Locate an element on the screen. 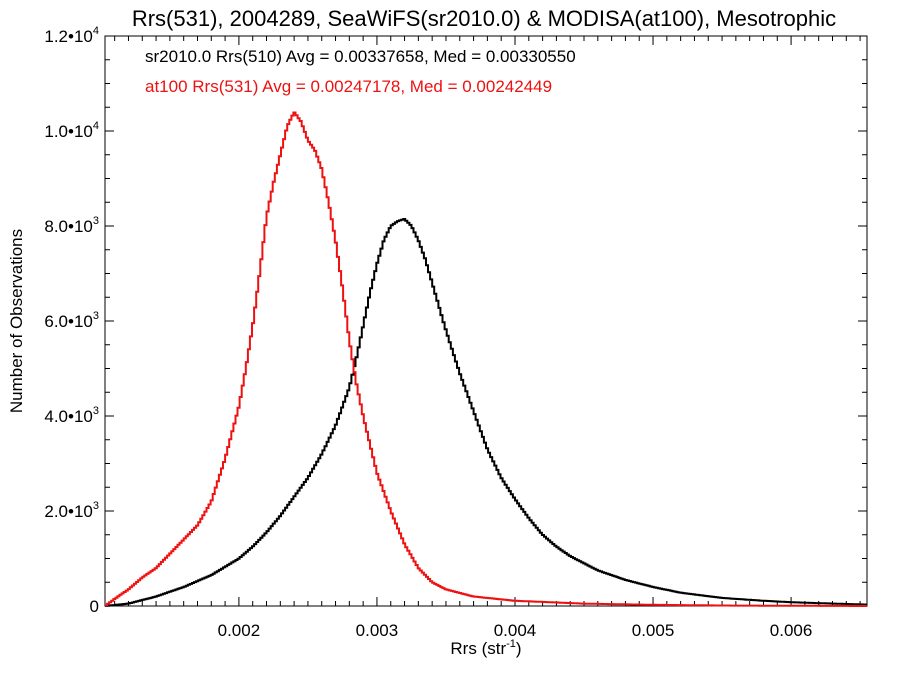 The image size is (900, 675). y-tick-label: 1.0•104 is located at coordinates (71, 130).